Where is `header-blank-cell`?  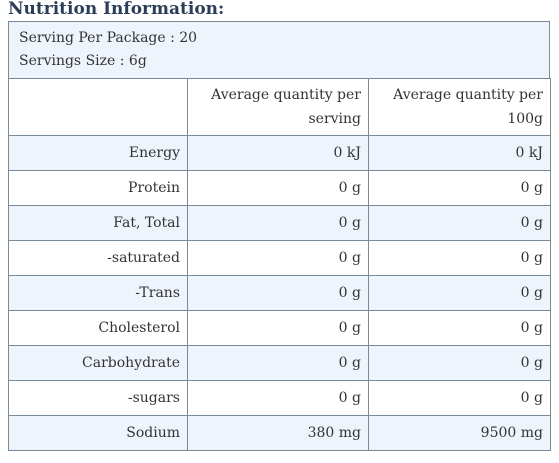
header-blank-cell is located at coordinates (98, 107).